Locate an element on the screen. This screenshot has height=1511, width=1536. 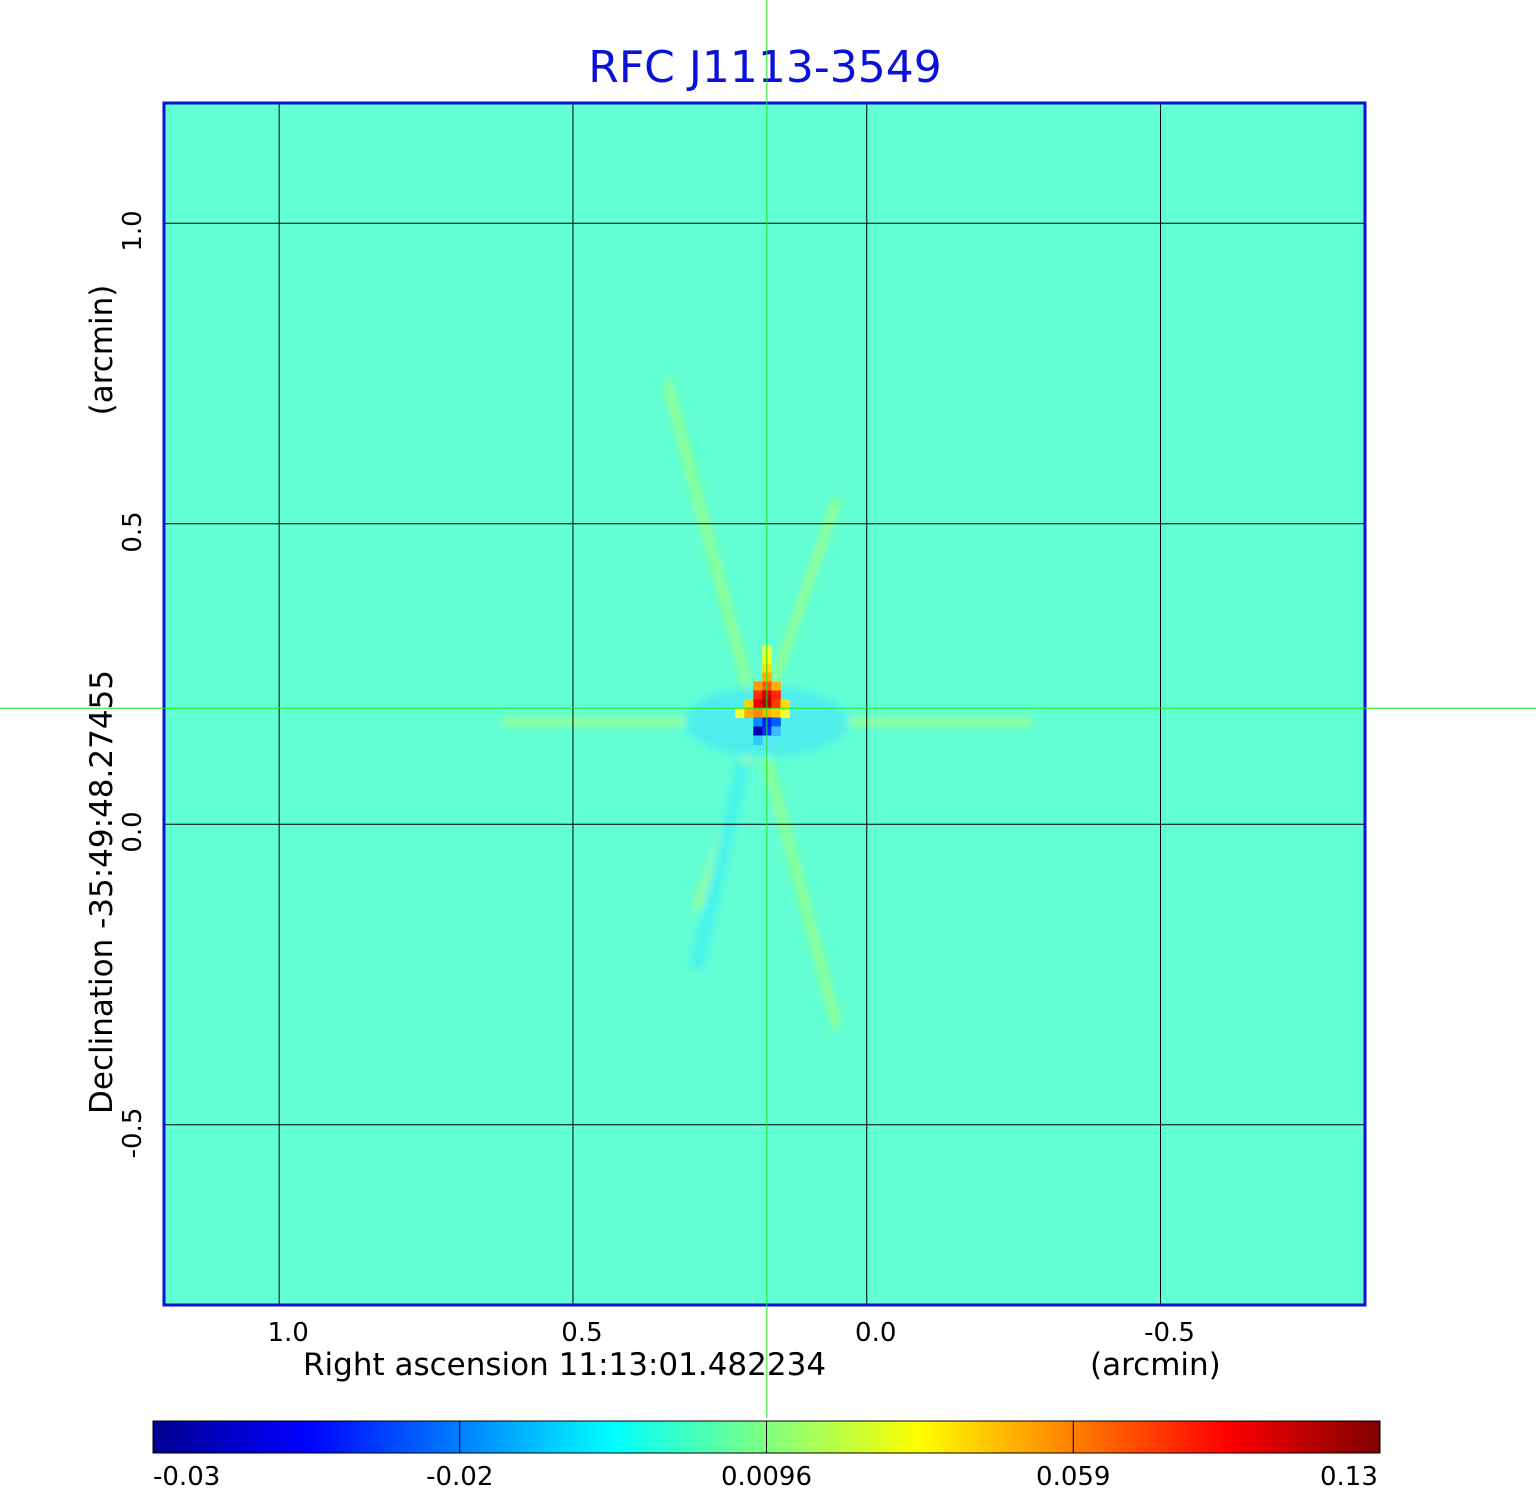
colorbar-tick-label: -0.03 is located at coordinates (187, 1477).